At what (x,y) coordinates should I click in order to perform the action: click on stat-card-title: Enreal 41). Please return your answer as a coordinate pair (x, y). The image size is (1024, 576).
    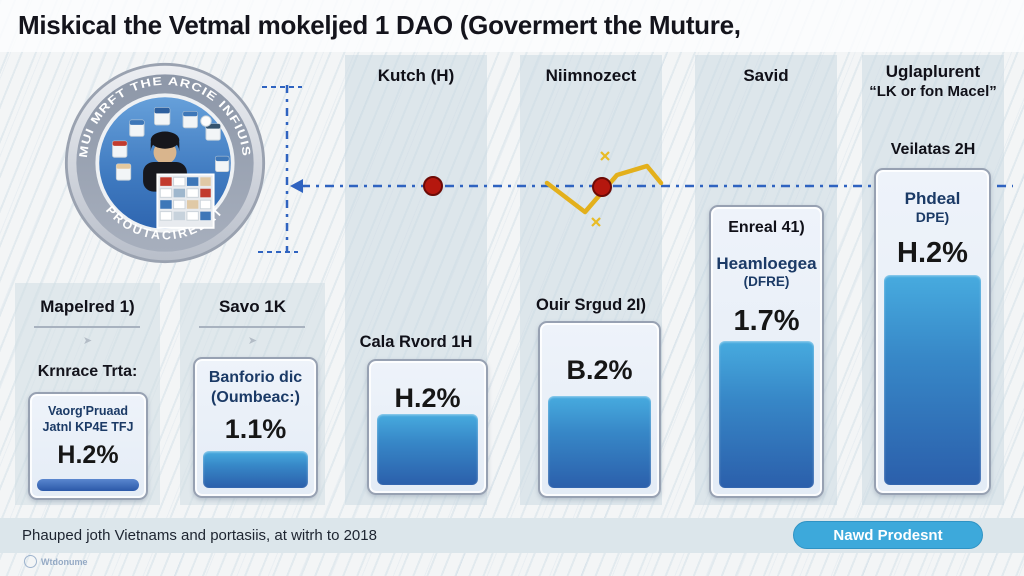
    Looking at the image, I should click on (766, 227).